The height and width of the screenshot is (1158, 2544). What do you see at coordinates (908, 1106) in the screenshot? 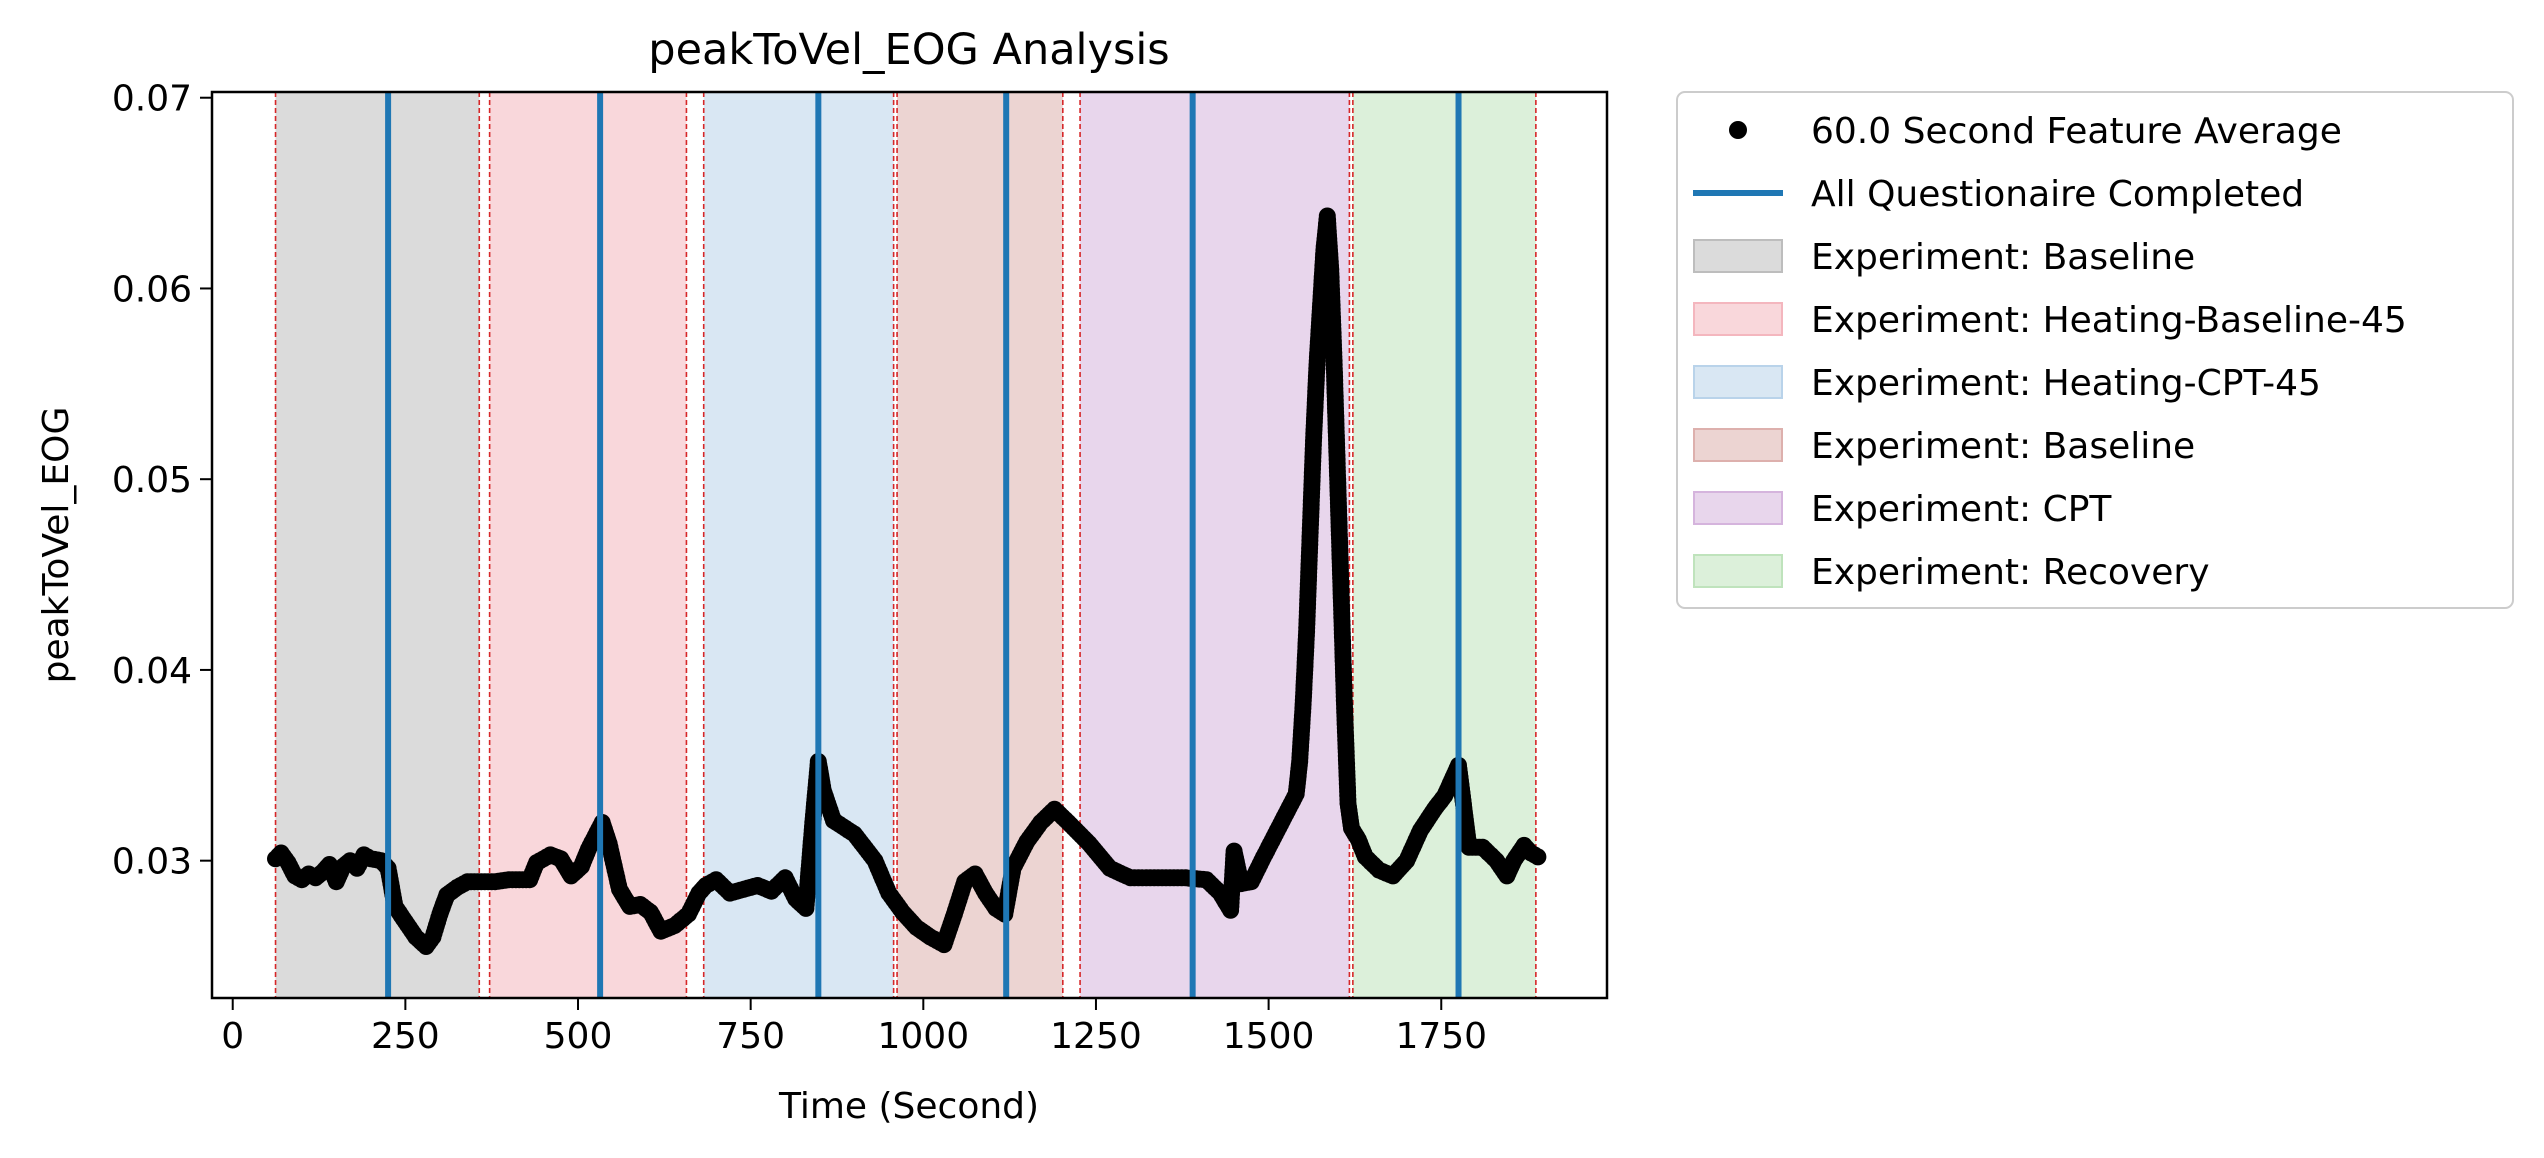
I see `x-axis-label: Time (Second)` at bounding box center [908, 1106].